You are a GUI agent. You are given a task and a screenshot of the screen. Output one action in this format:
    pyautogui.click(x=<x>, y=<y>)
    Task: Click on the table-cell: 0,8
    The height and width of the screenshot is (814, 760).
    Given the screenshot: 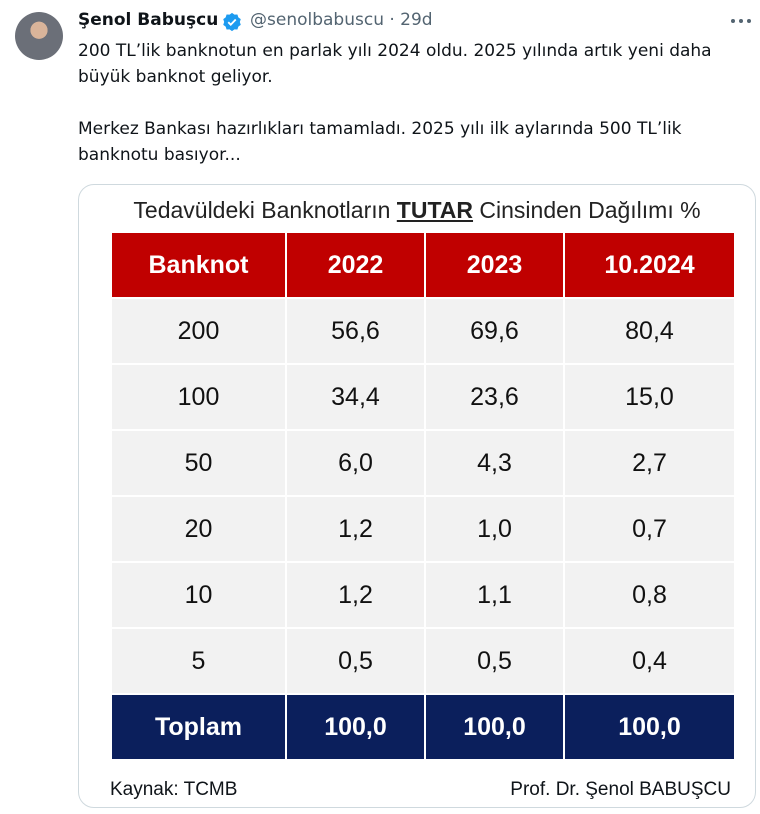 What is the action you would take?
    pyautogui.click(x=649, y=595)
    